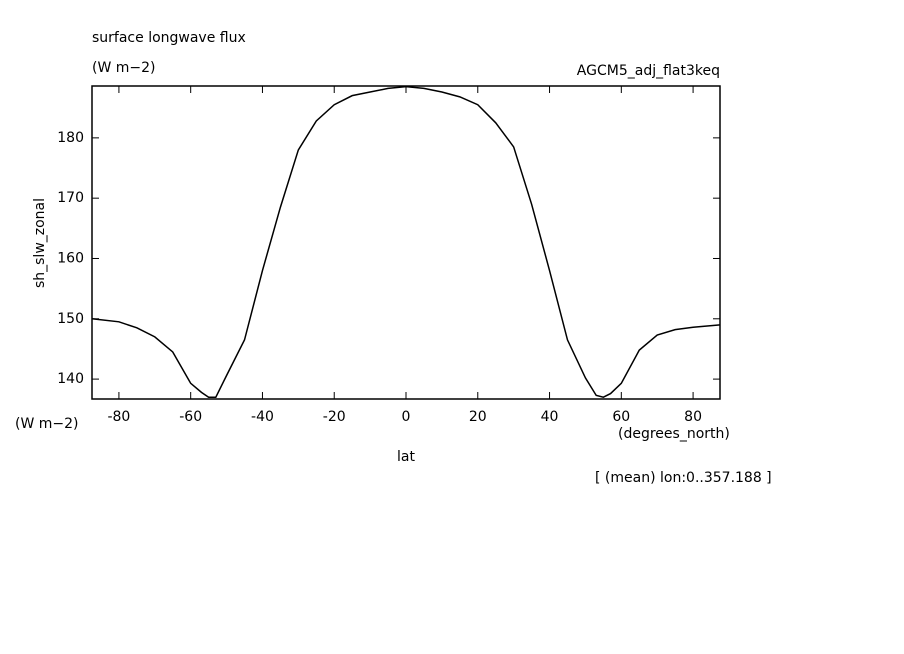 Image resolution: width=904 pixels, height=654 pixels. What do you see at coordinates (70, 319) in the screenshot?
I see `y-tick-label: 150` at bounding box center [70, 319].